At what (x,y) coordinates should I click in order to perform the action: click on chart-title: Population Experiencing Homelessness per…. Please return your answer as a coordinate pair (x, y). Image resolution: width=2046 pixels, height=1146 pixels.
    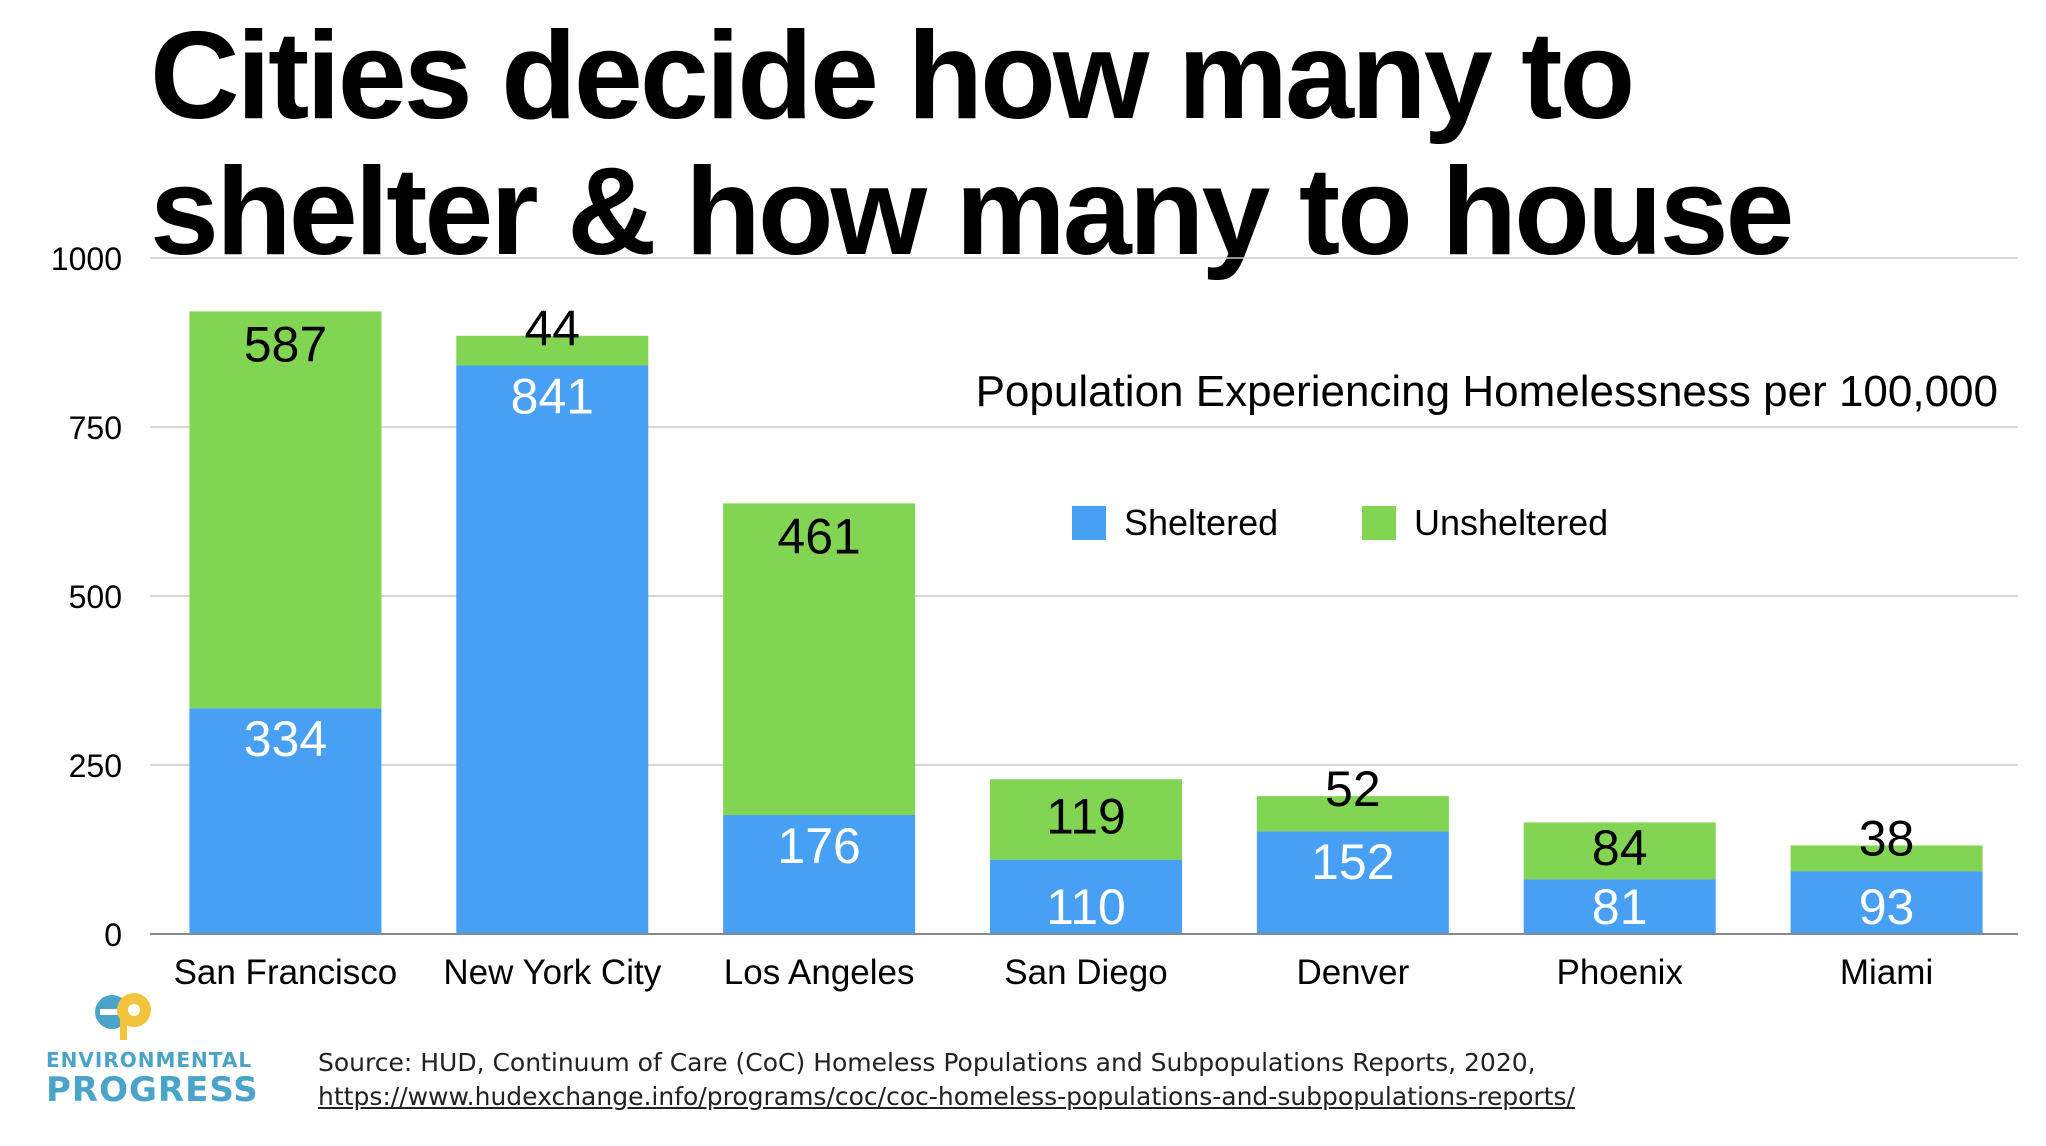
    Looking at the image, I should click on (1487, 391).